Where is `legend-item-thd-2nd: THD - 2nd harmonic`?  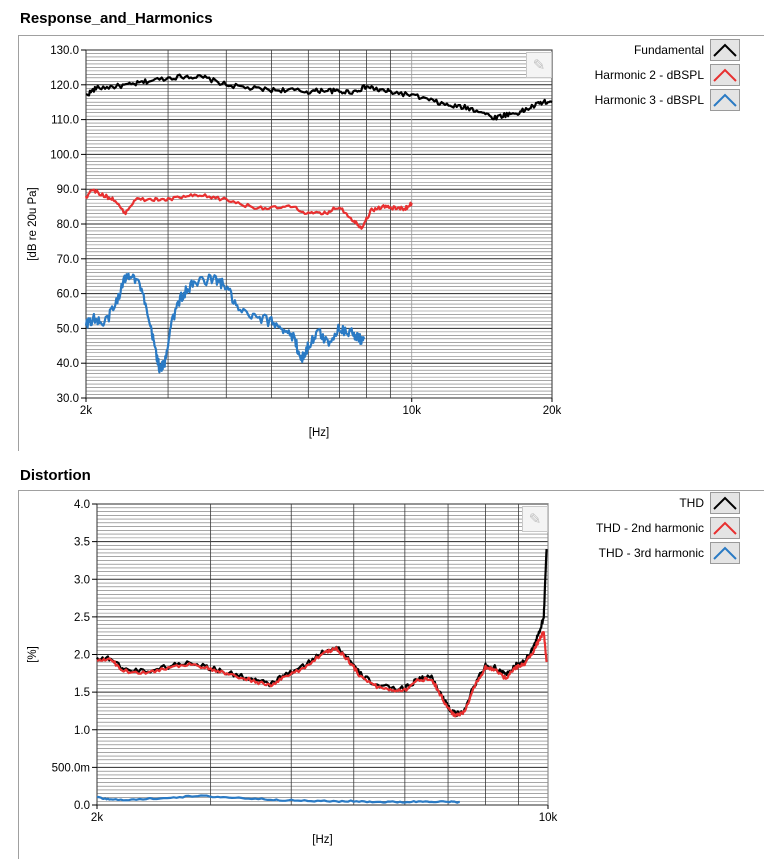 legend-item-thd-2nd: THD - 2nd harmonic is located at coordinates (650, 528).